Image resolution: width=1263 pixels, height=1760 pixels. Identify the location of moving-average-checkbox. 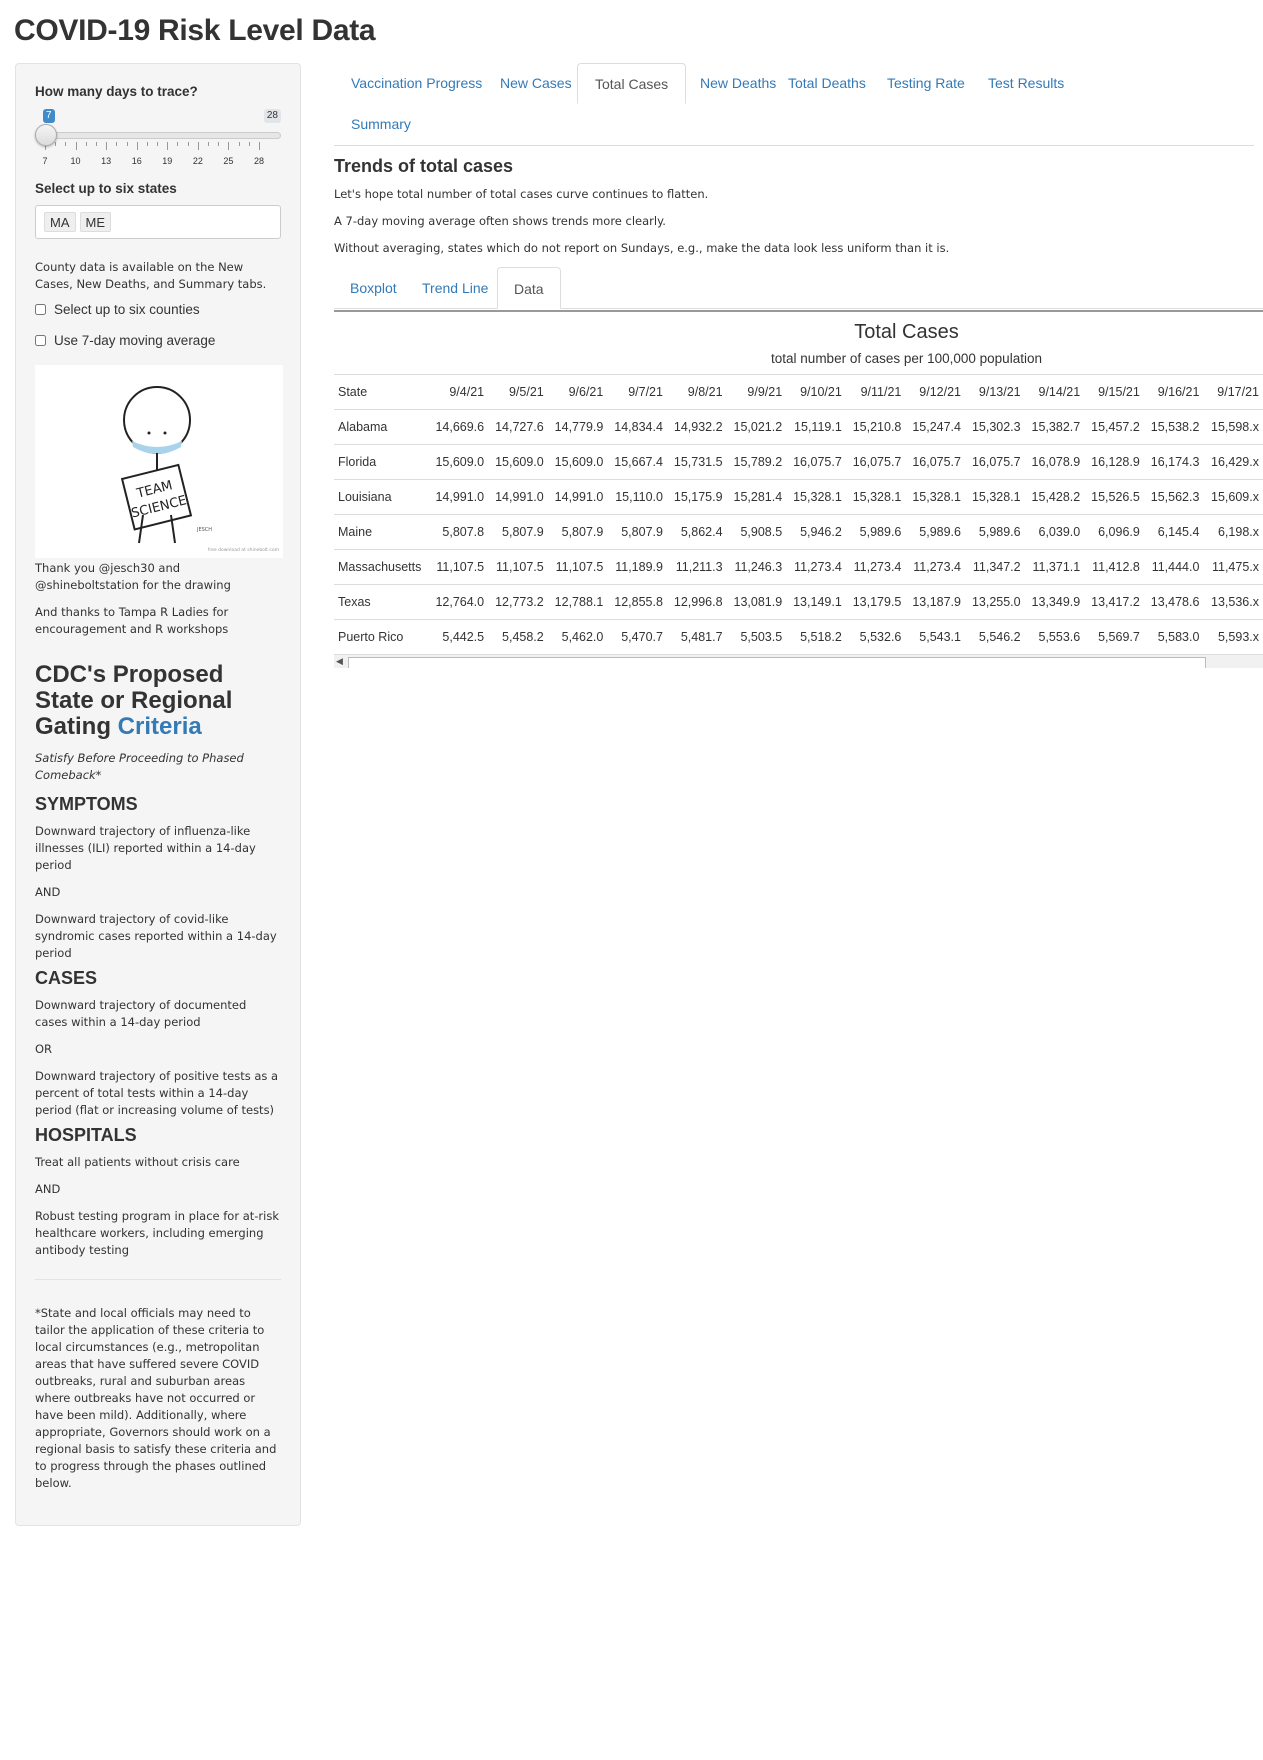
(40, 340).